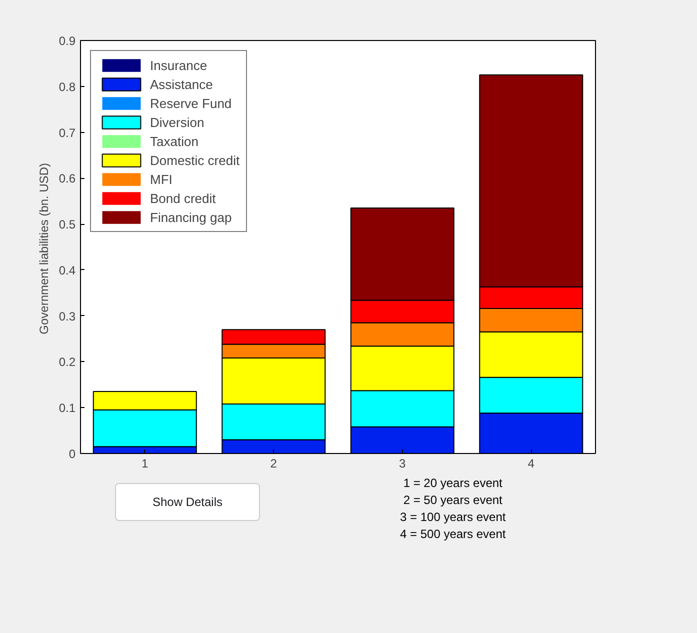  I want to click on x-tick-label: 3, so click(402, 463).